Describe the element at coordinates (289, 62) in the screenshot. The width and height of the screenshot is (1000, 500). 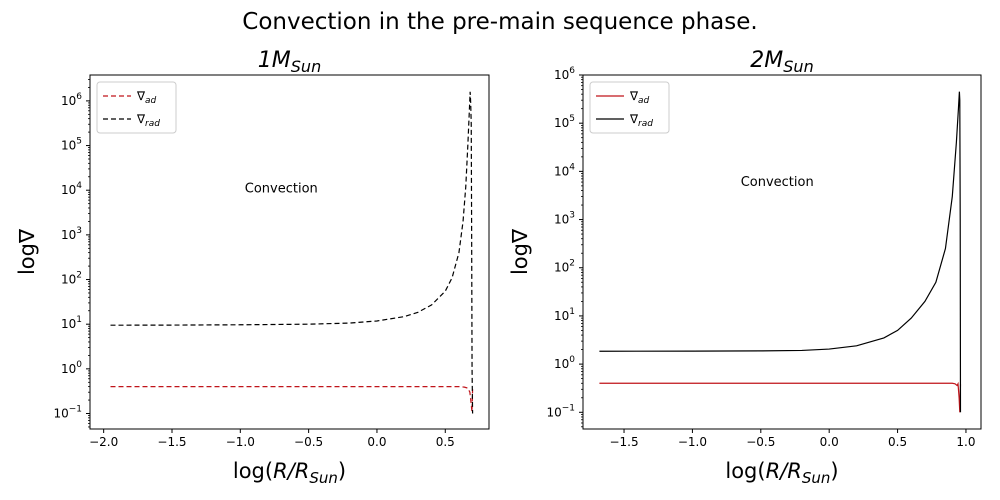
I see `chart-title: 1MSun` at that location.